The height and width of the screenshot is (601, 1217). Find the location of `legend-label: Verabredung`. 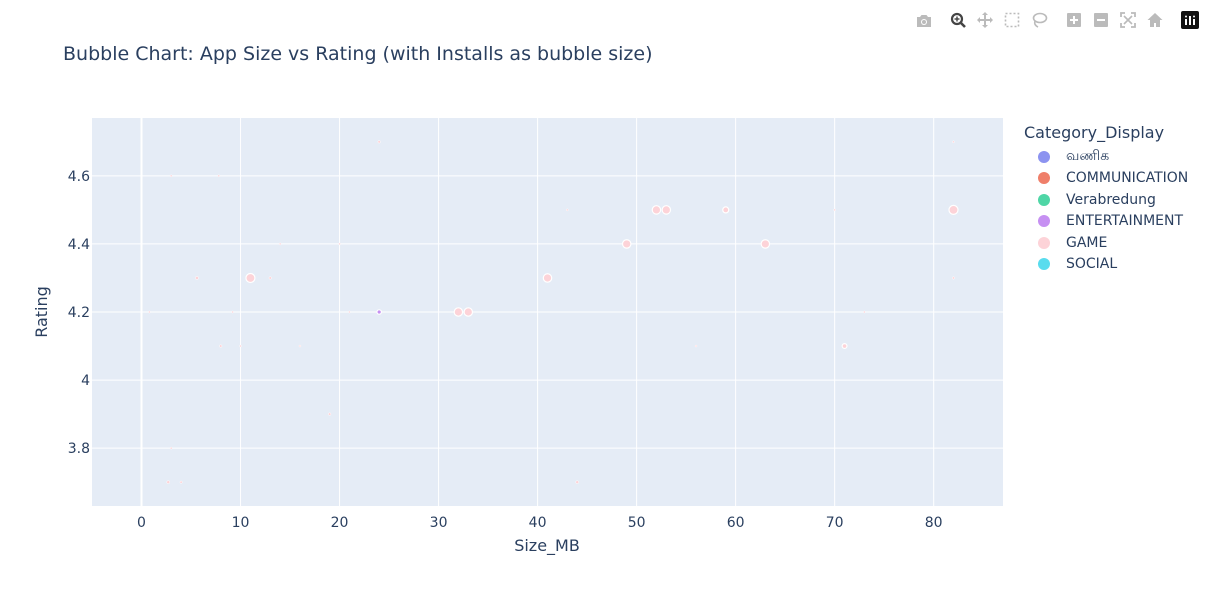

legend-label: Verabredung is located at coordinates (1111, 199).